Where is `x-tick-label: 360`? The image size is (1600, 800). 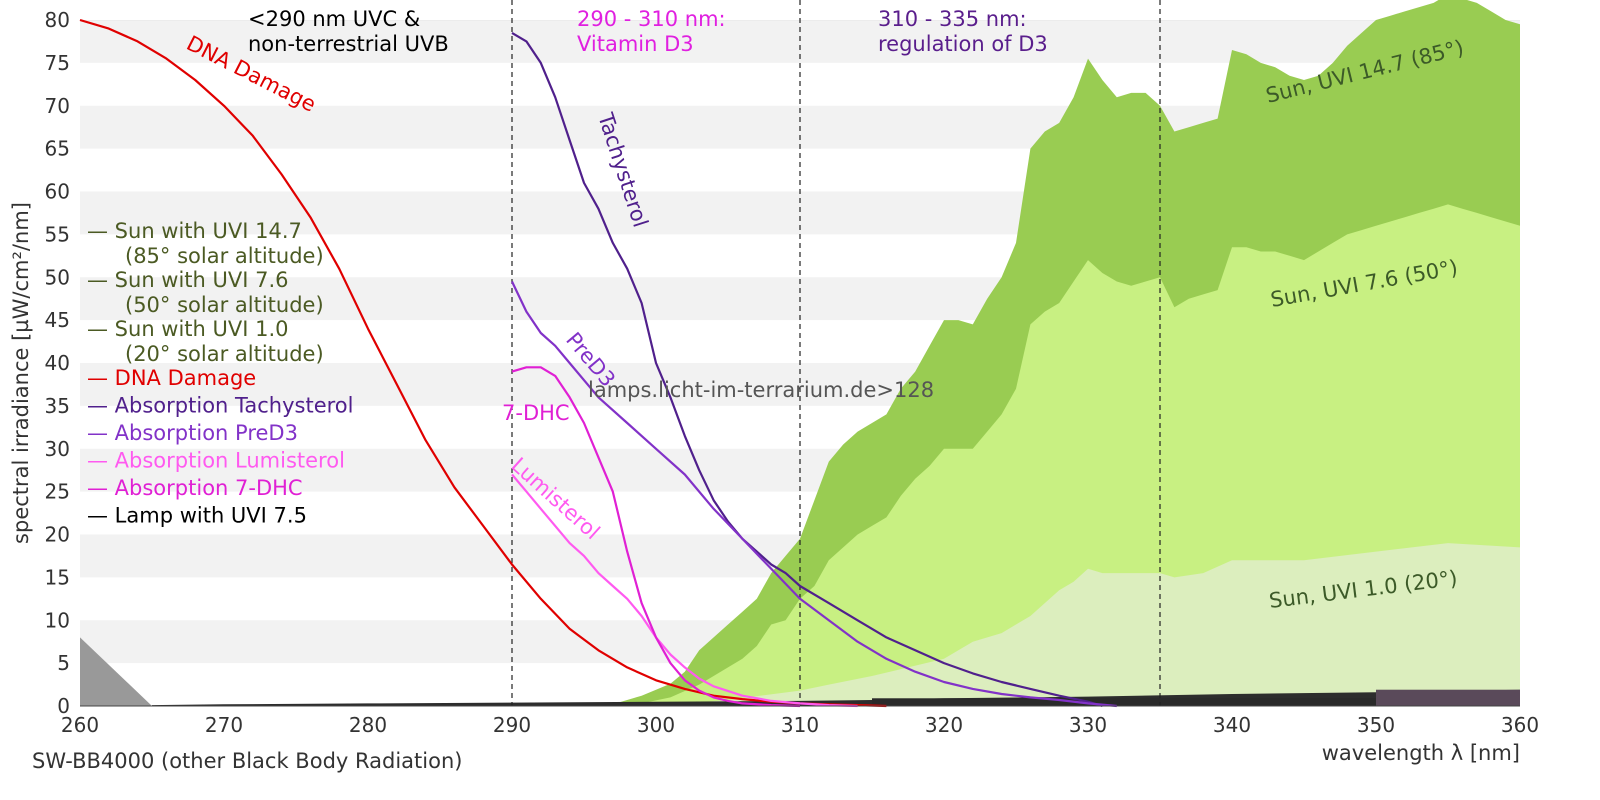
x-tick-label: 360 is located at coordinates (1520, 725).